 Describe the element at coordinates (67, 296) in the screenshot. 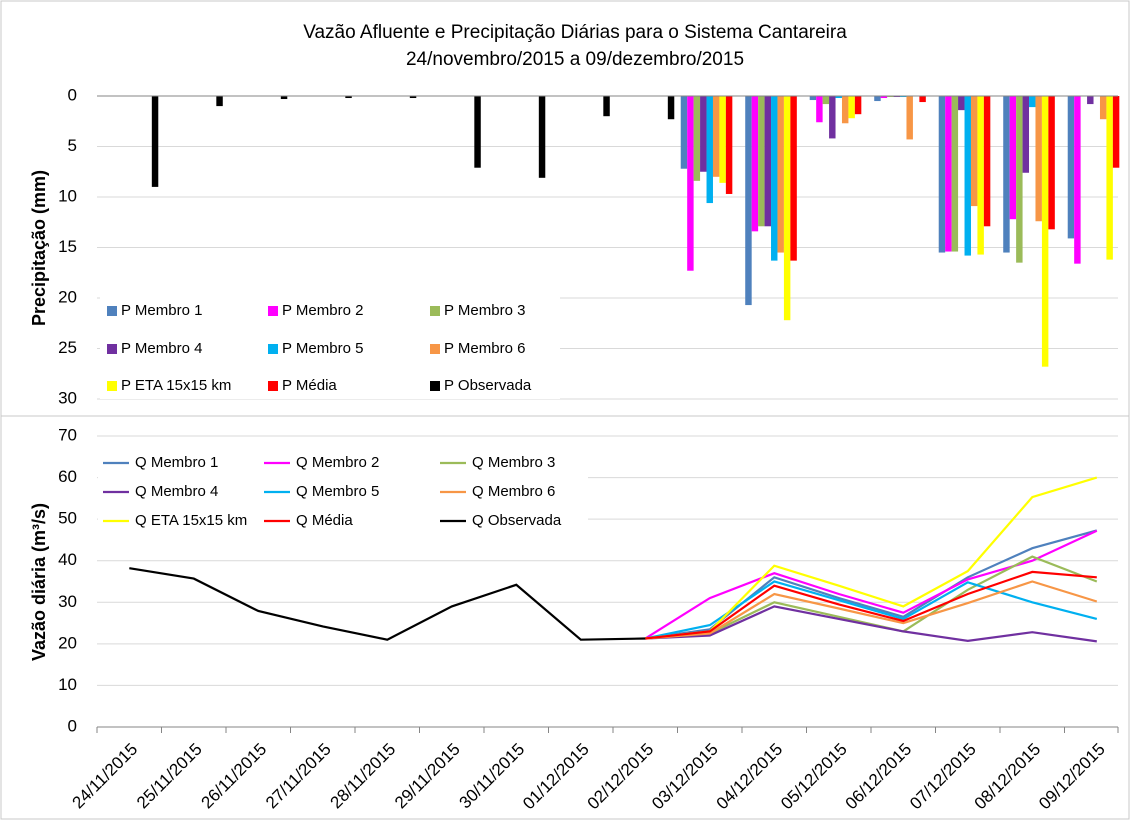

I see `y-tick-label: 20` at that location.